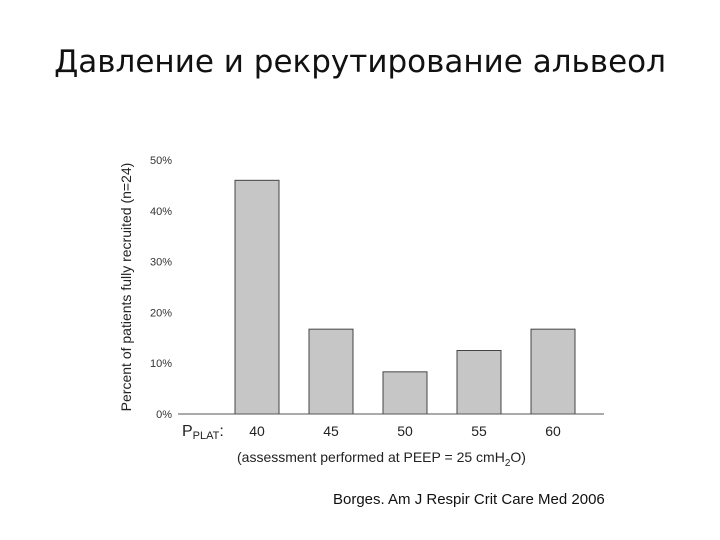 This screenshot has height=540, width=720. What do you see at coordinates (331, 431) in the screenshot?
I see `x-tick-label: 45` at bounding box center [331, 431].